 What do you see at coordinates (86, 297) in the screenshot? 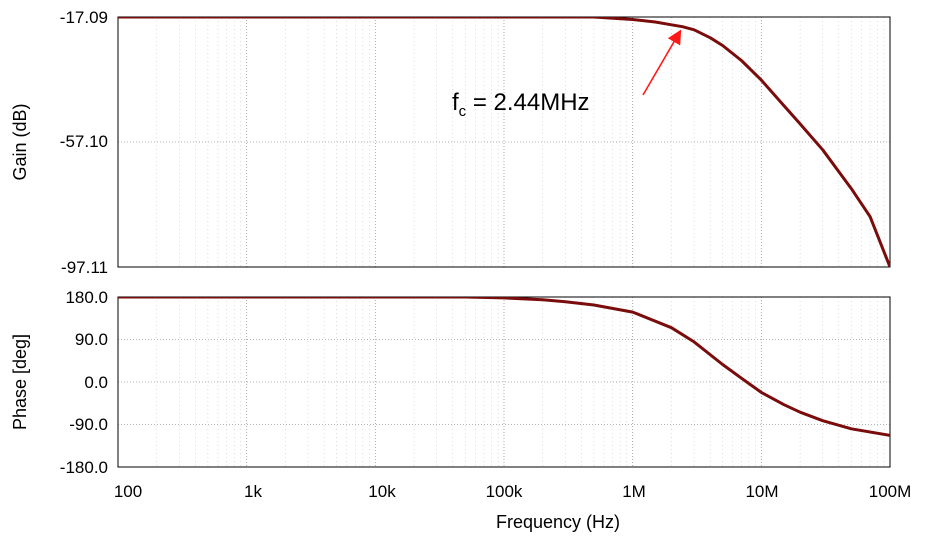
I see `phase-y-tick-180: 180.0` at bounding box center [86, 297].